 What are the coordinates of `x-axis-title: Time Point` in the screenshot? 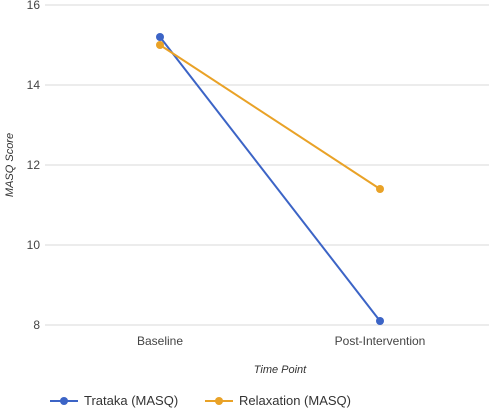 It's located at (280, 370).